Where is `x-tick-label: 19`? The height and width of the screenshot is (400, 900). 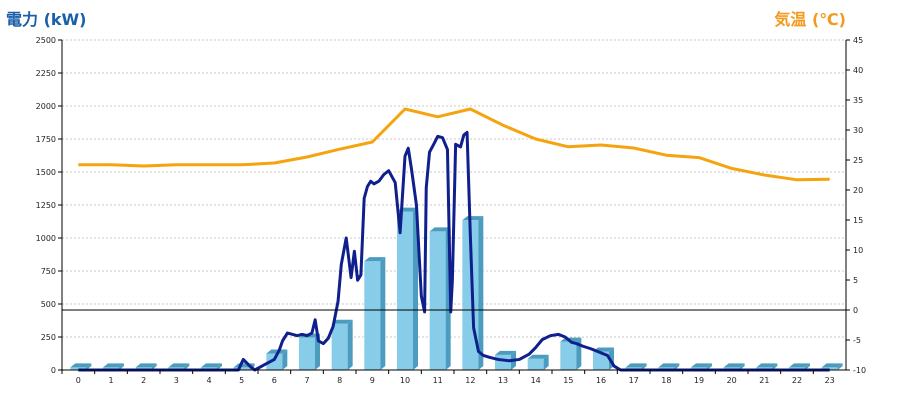
x-tick-label: 19 is located at coordinates (699, 380).